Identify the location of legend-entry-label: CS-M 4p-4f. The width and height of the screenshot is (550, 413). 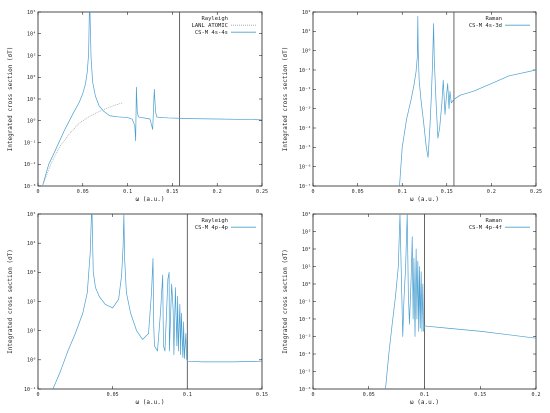
(485, 228).